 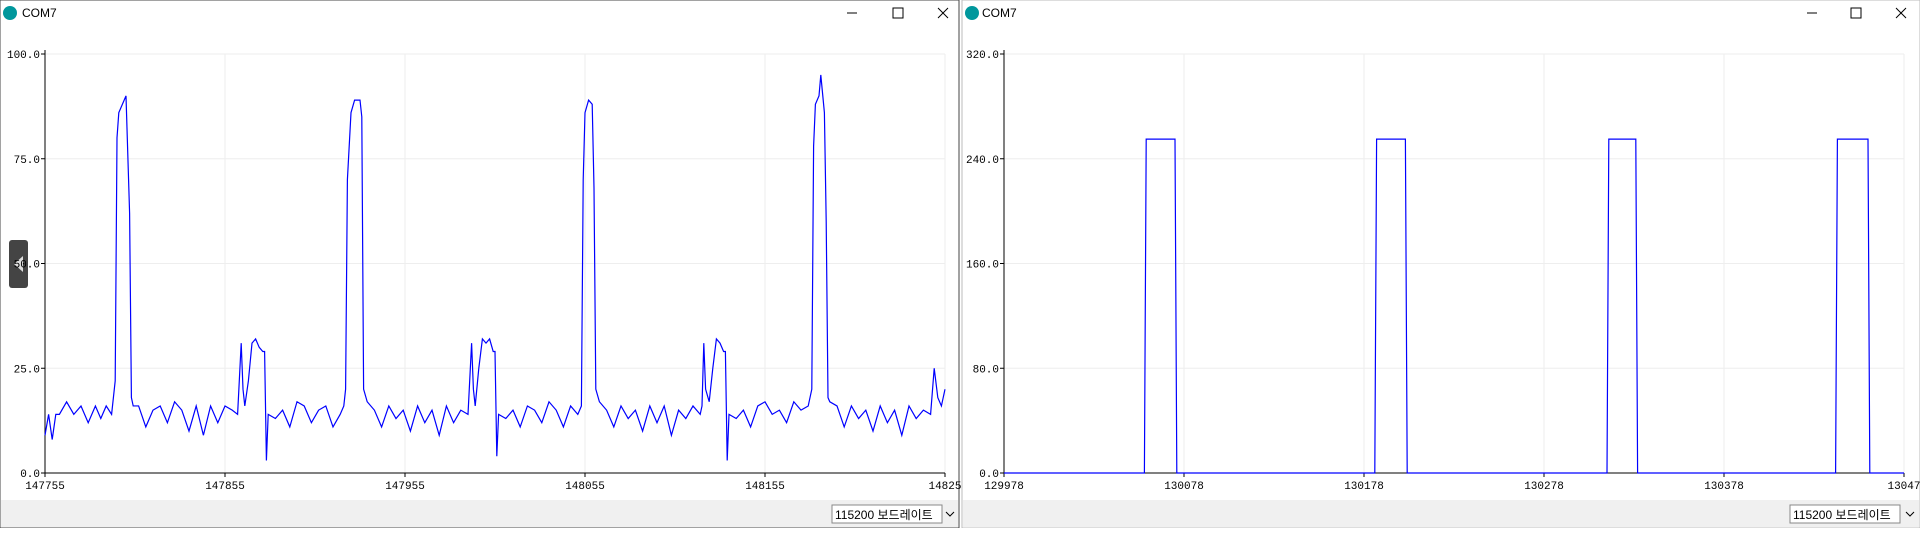 I want to click on x-tick-label: 130378, so click(x=1724, y=487).